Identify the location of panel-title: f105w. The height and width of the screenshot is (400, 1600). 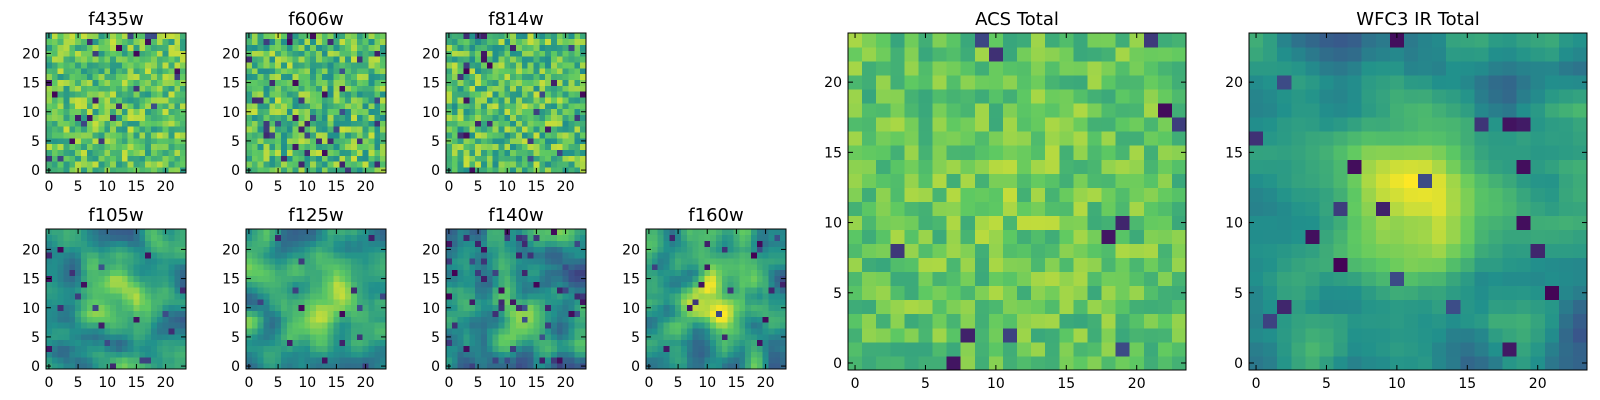
(115, 215).